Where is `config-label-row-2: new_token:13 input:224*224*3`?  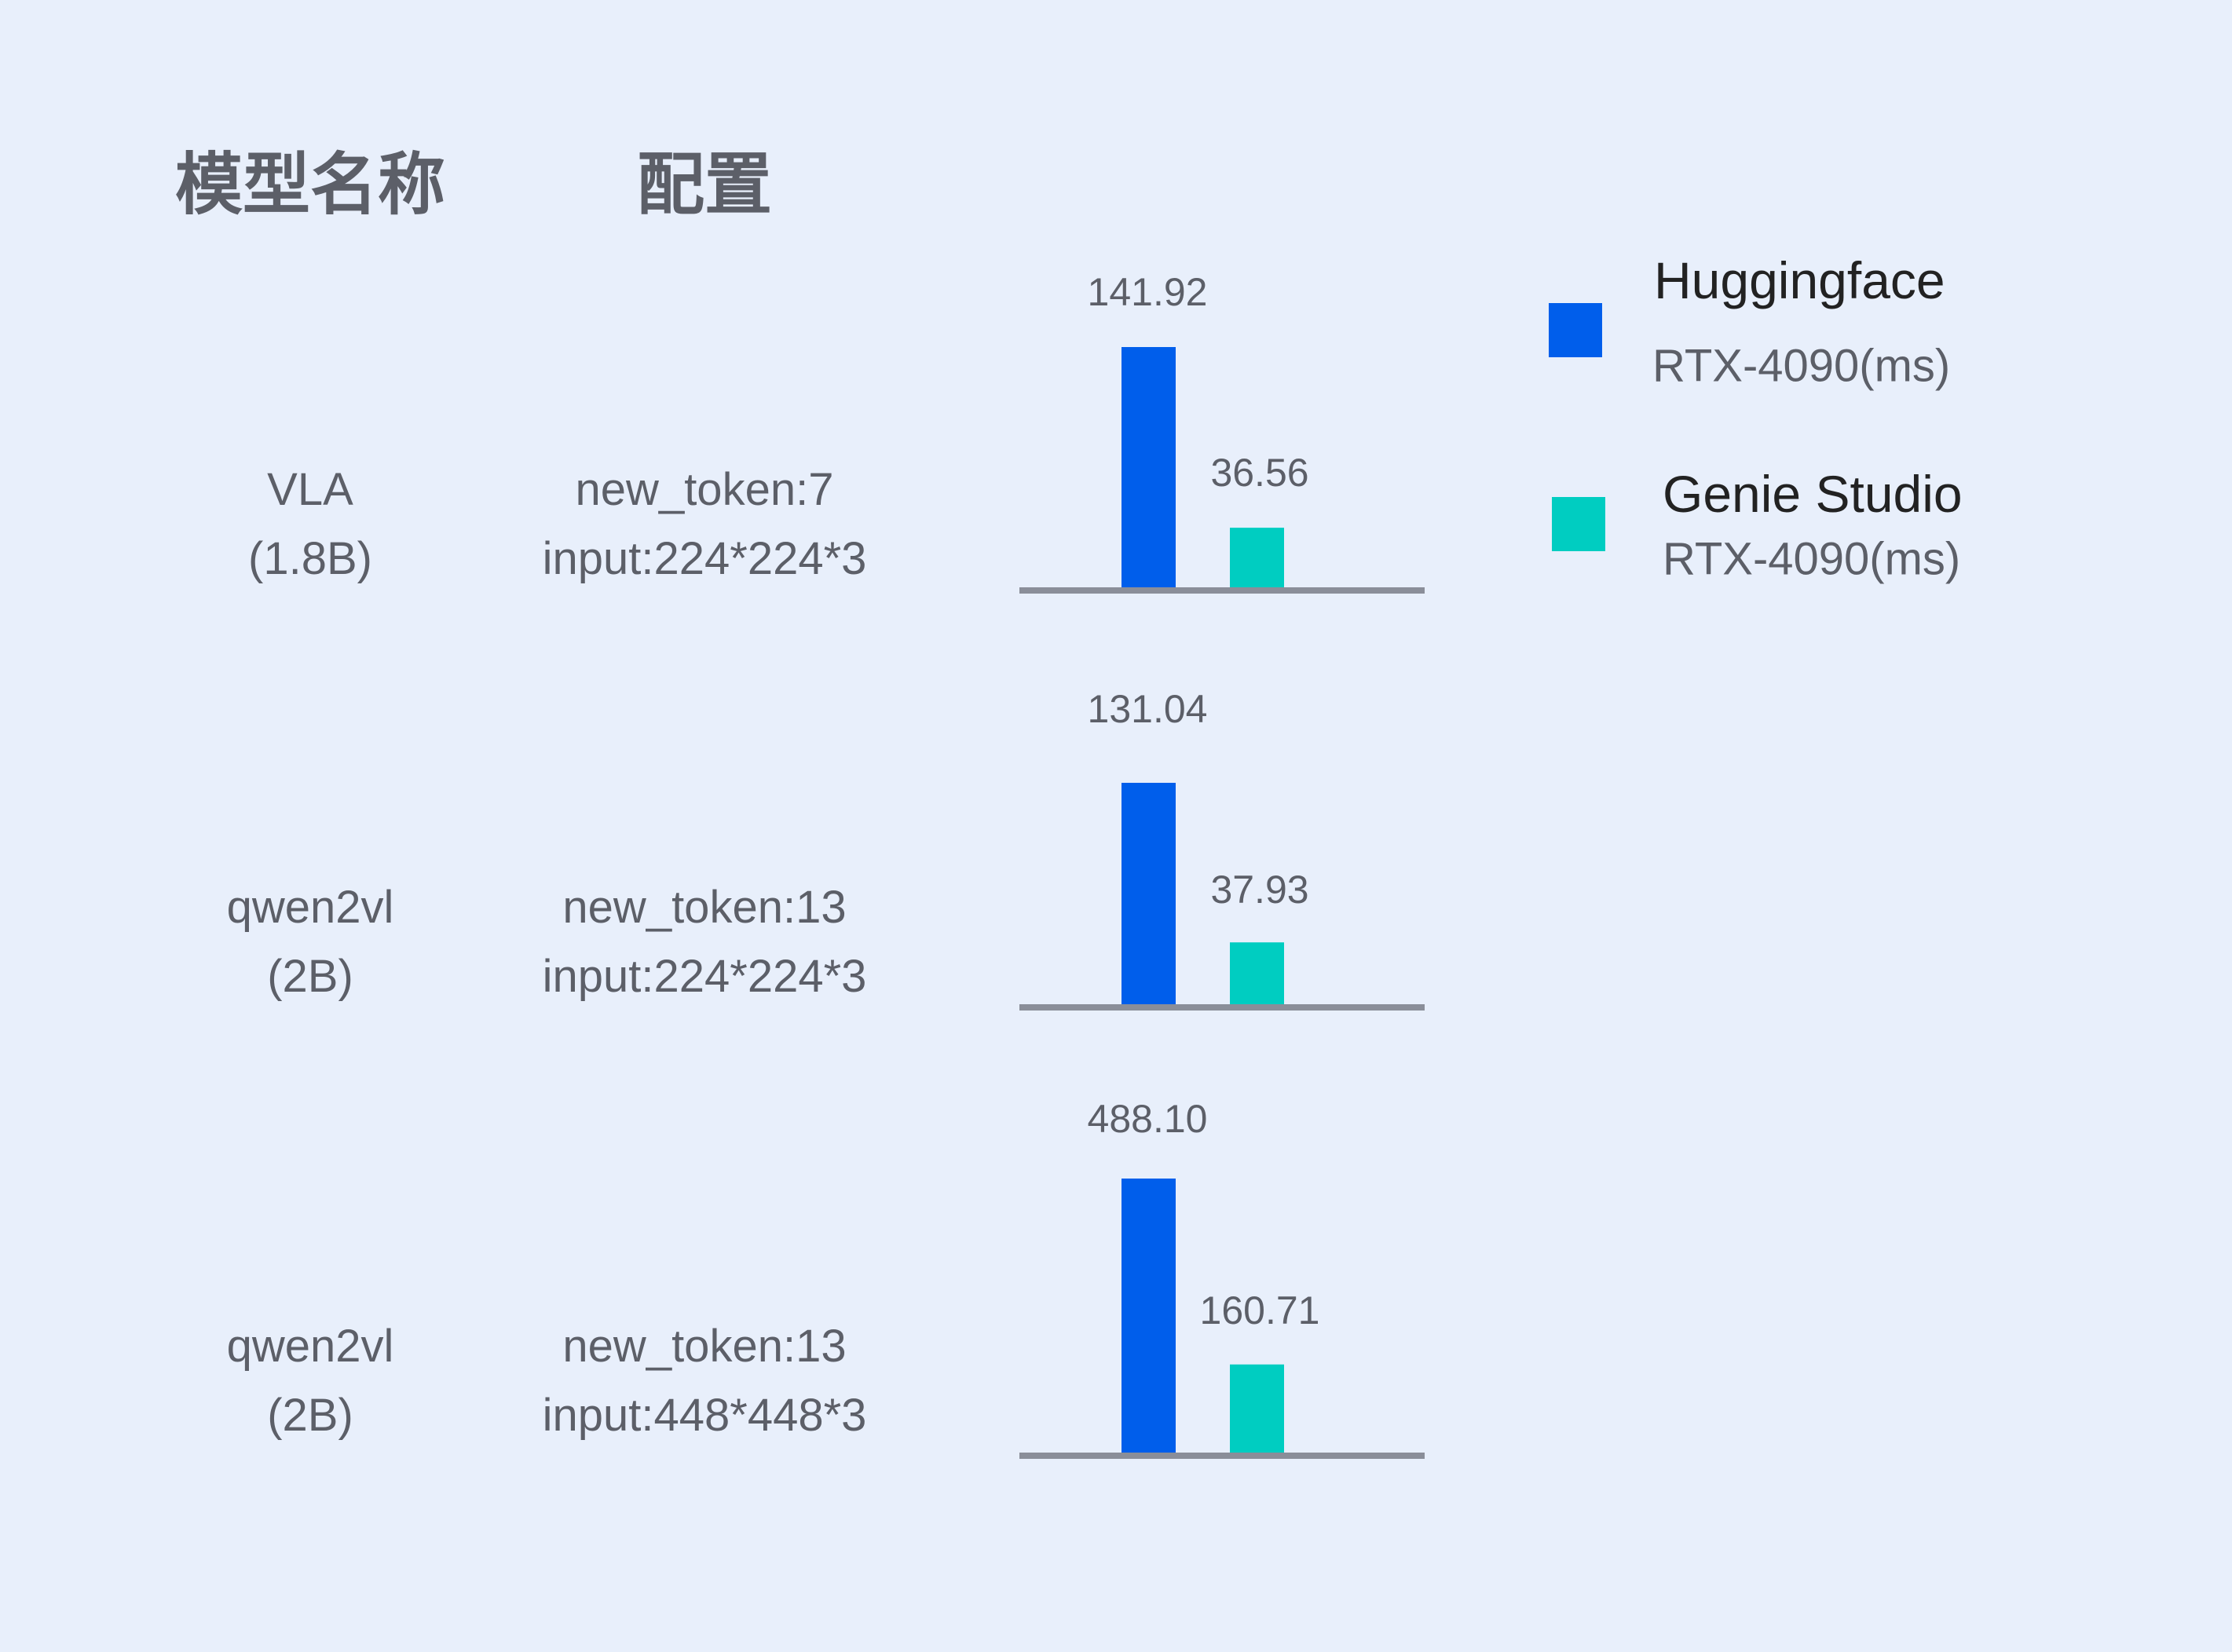 config-label-row-2: new_token:13 input:224*224*3 is located at coordinates (705, 942).